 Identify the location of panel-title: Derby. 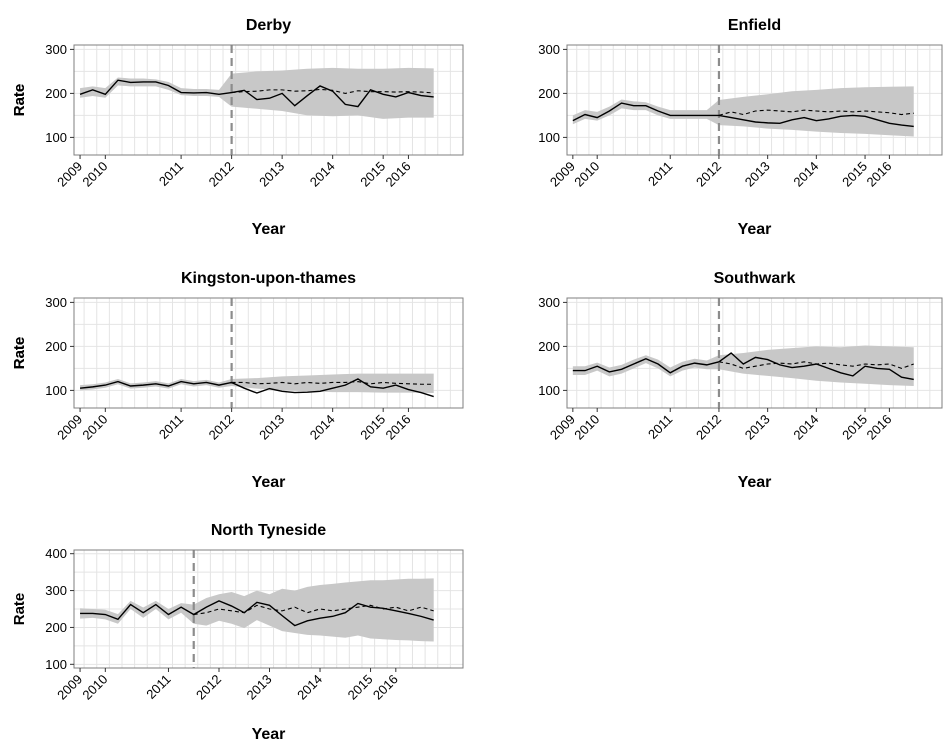
(268, 25).